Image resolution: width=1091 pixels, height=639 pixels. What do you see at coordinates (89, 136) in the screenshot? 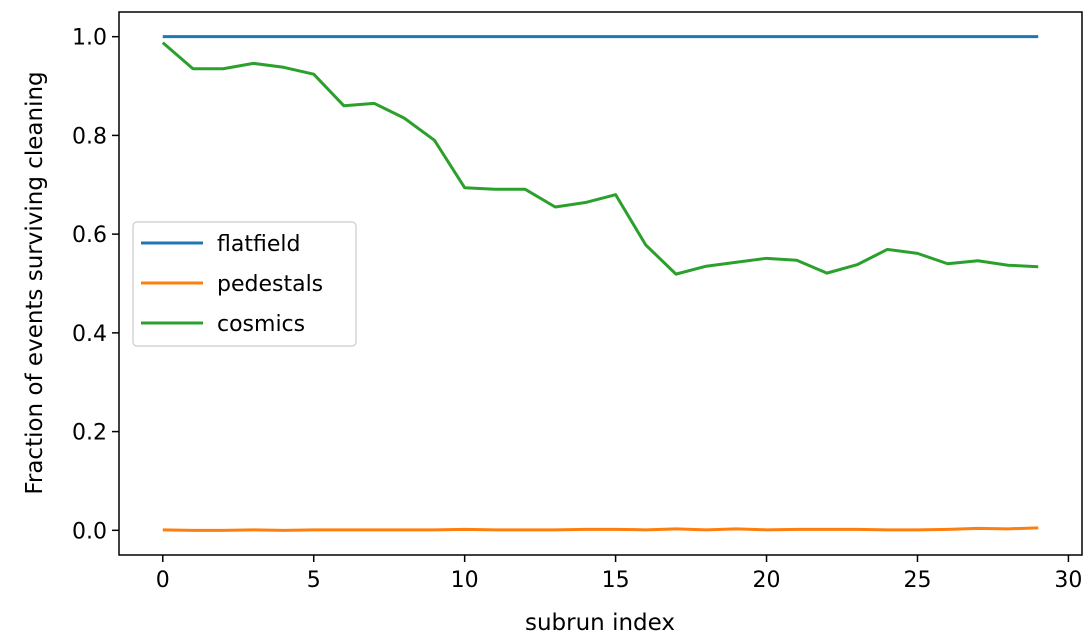
I see `y-tick-label: 0.8` at bounding box center [89, 136].